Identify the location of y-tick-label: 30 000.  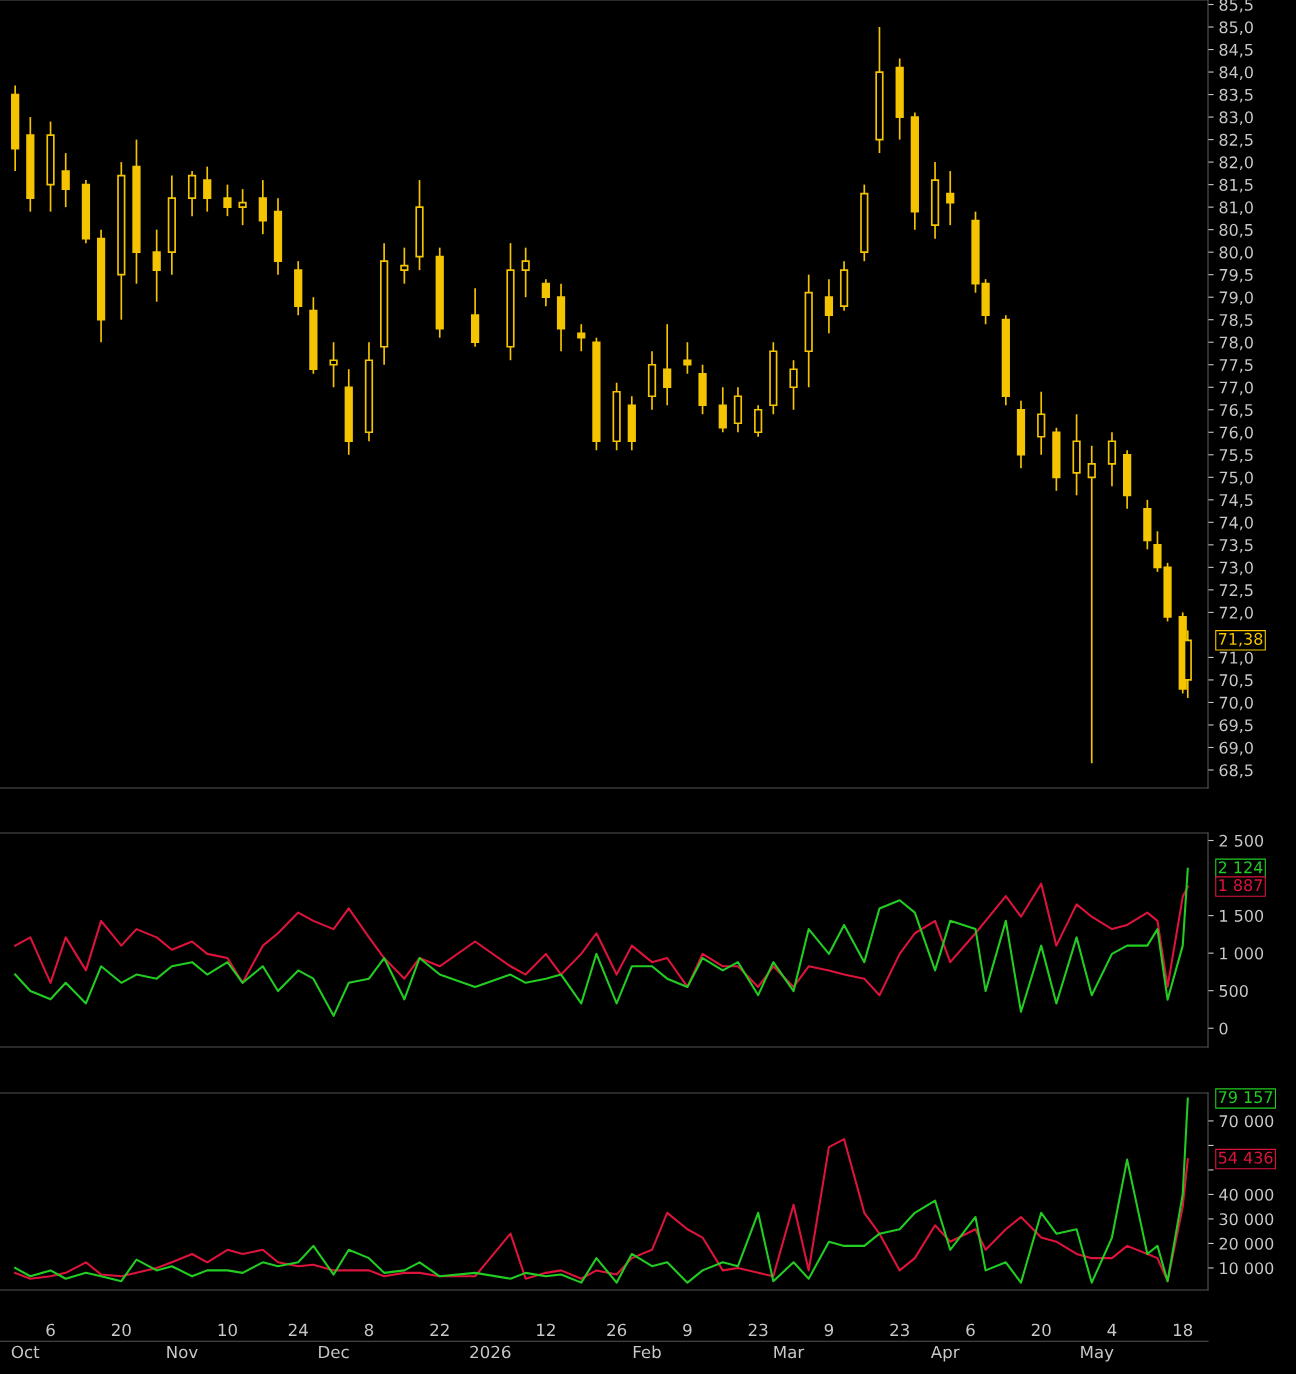
(1246, 1219).